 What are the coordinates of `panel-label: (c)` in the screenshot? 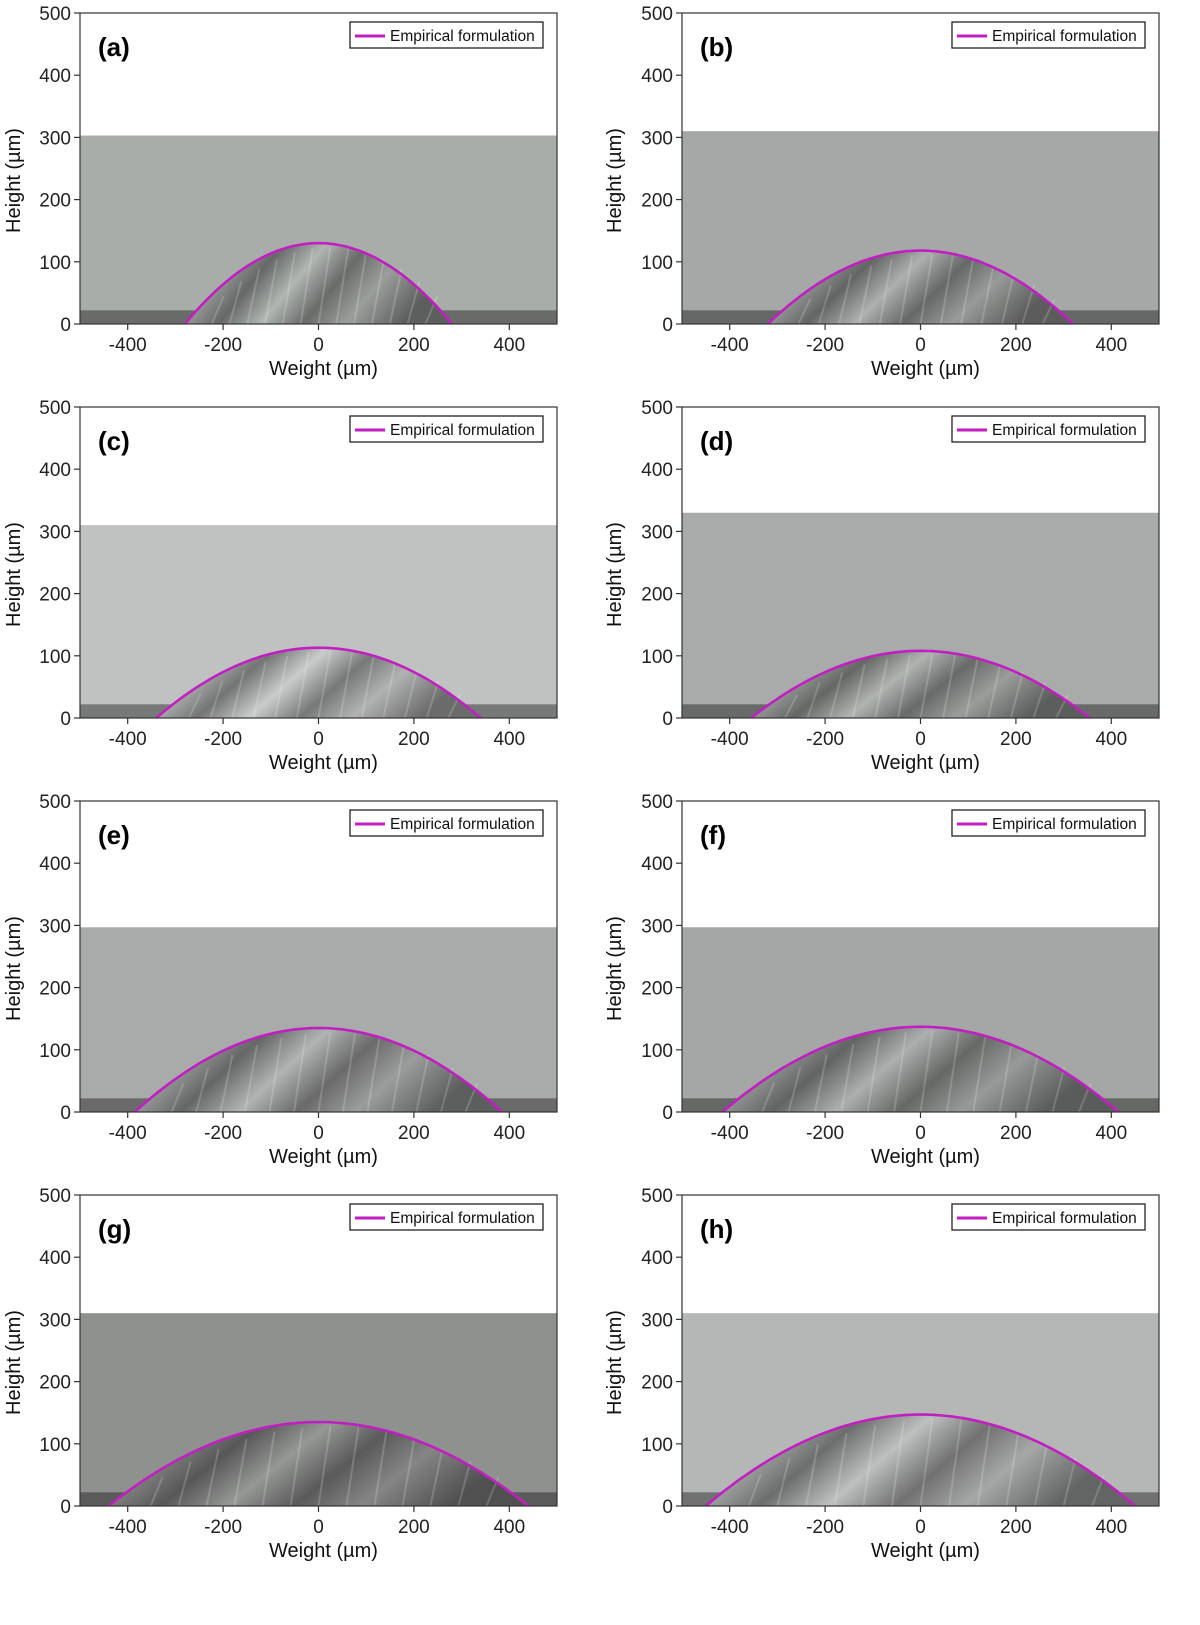 It's located at (114, 441).